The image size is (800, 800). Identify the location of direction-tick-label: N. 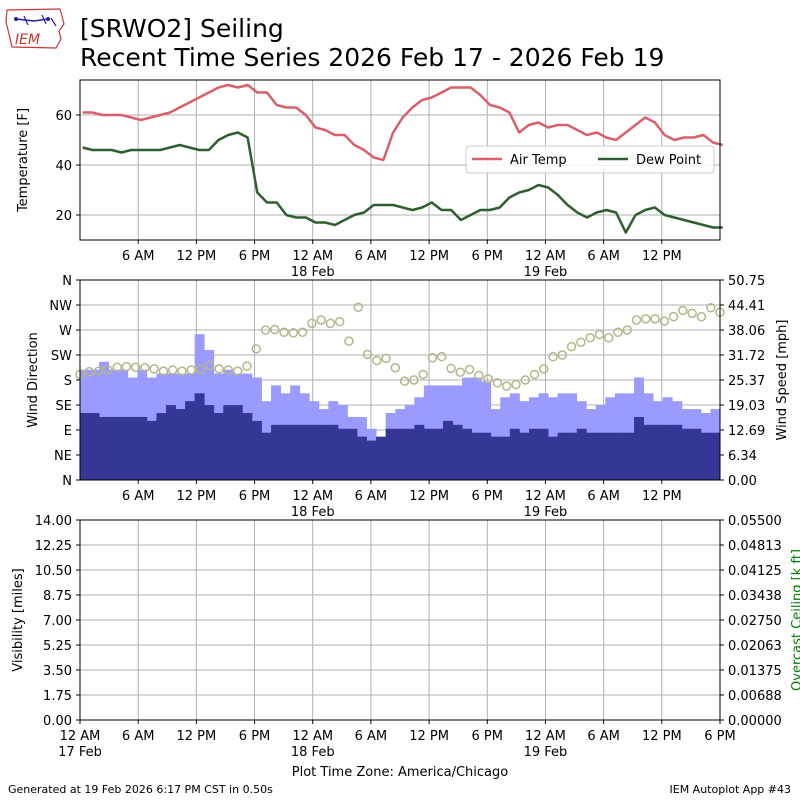
(67, 281).